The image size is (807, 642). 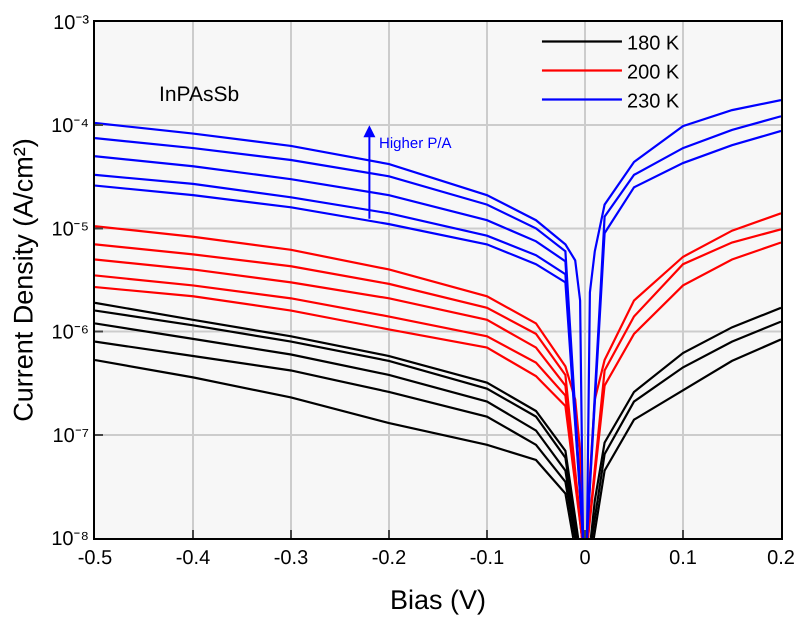 I want to click on legend-label: 200 K, so click(x=653, y=72).